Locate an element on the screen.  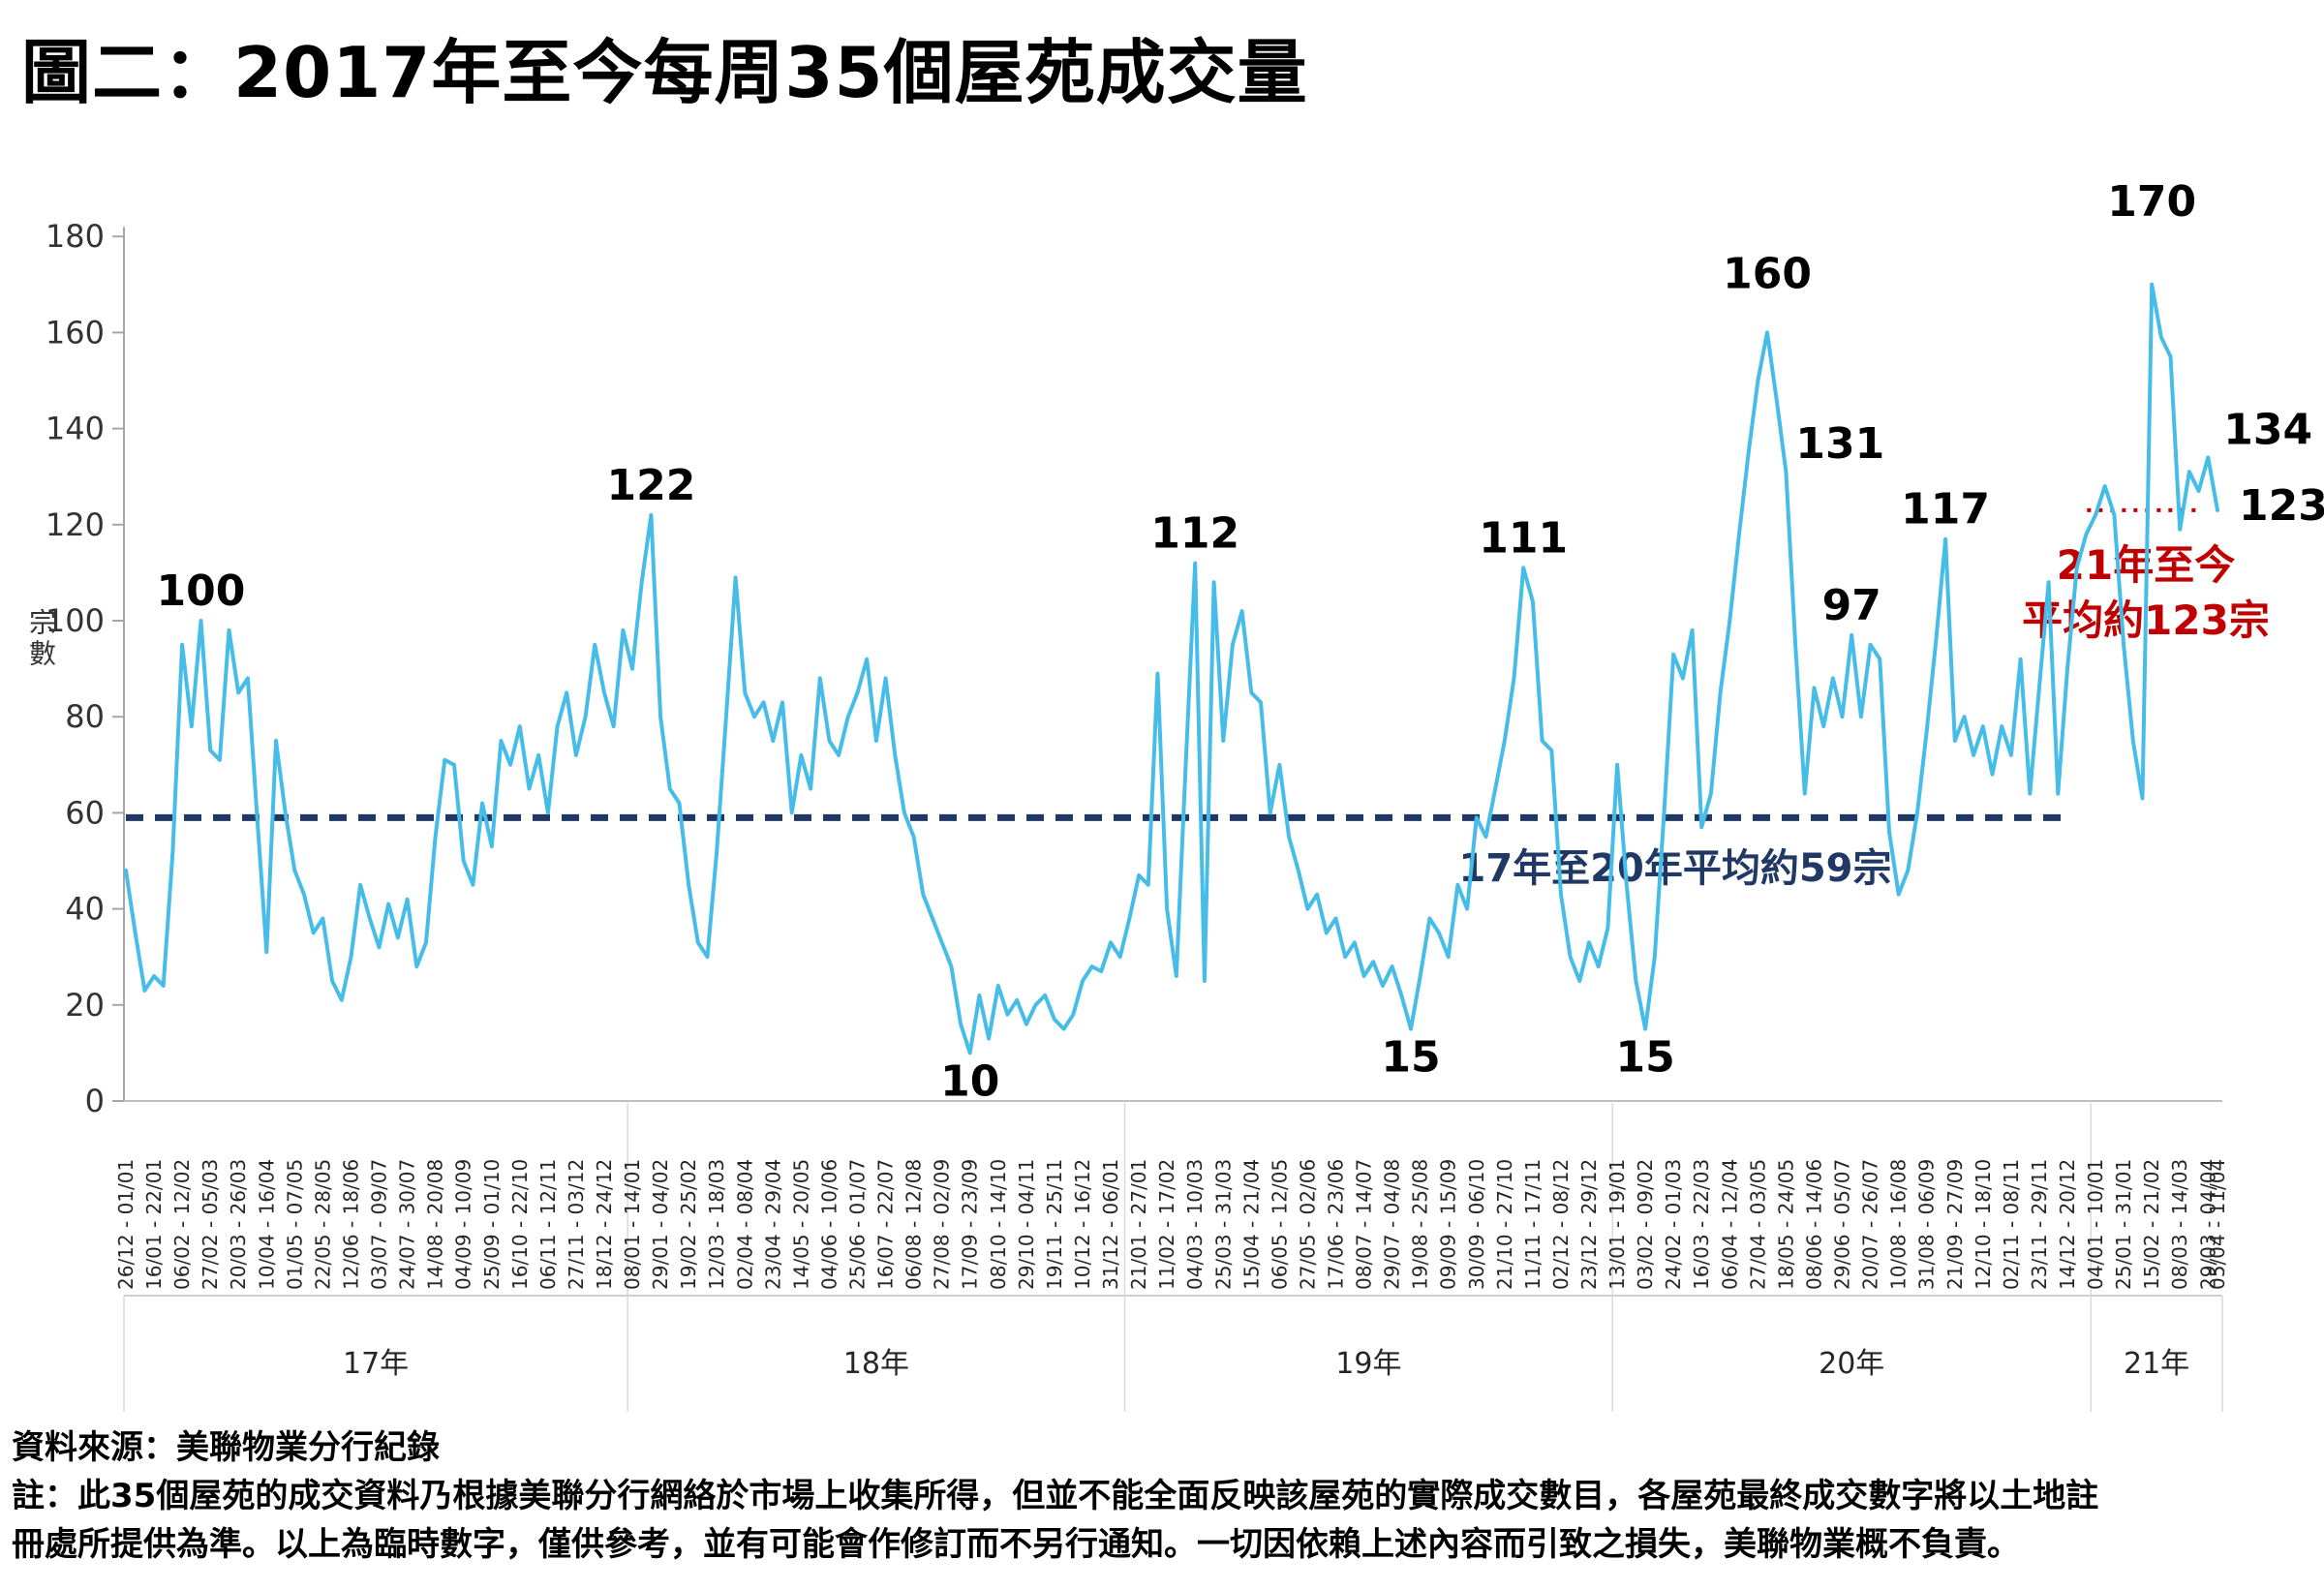
y-tick-label: 180 is located at coordinates (76, 236).